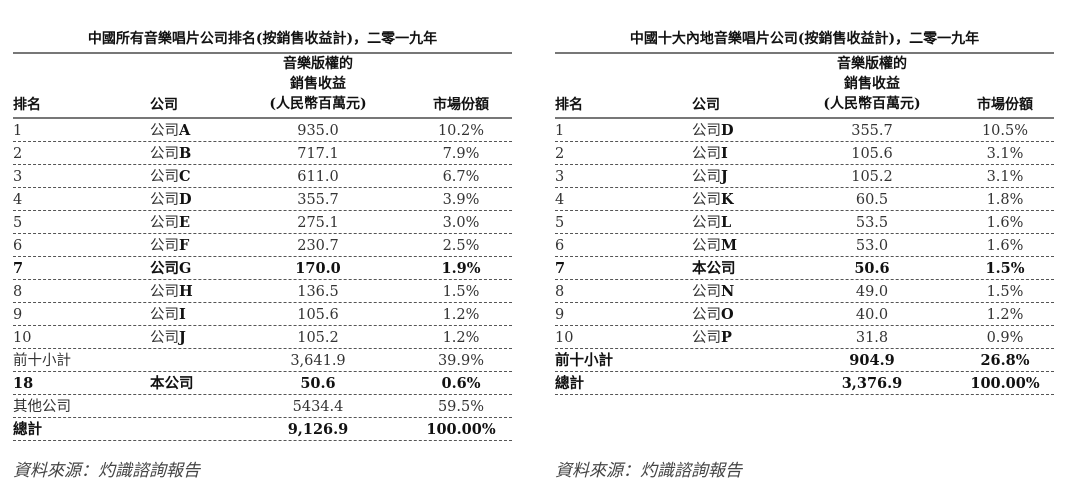 This screenshot has height=488, width=1080. What do you see at coordinates (872, 104) in the screenshot?
I see `header-revenue-line: (人民幣百萬元)` at bounding box center [872, 104].